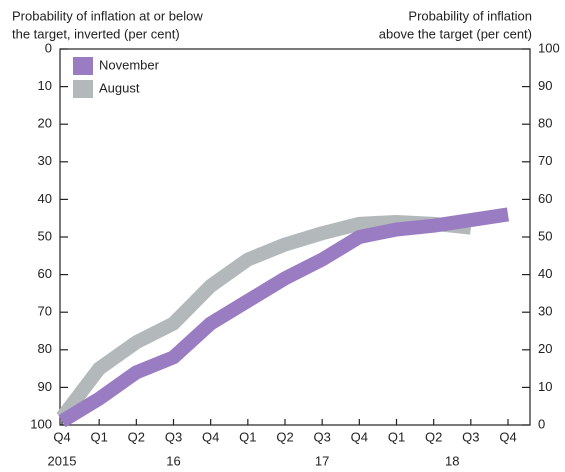 The width and height of the screenshot is (565, 472). I want to click on y-tick-label: 90, so click(45, 386).